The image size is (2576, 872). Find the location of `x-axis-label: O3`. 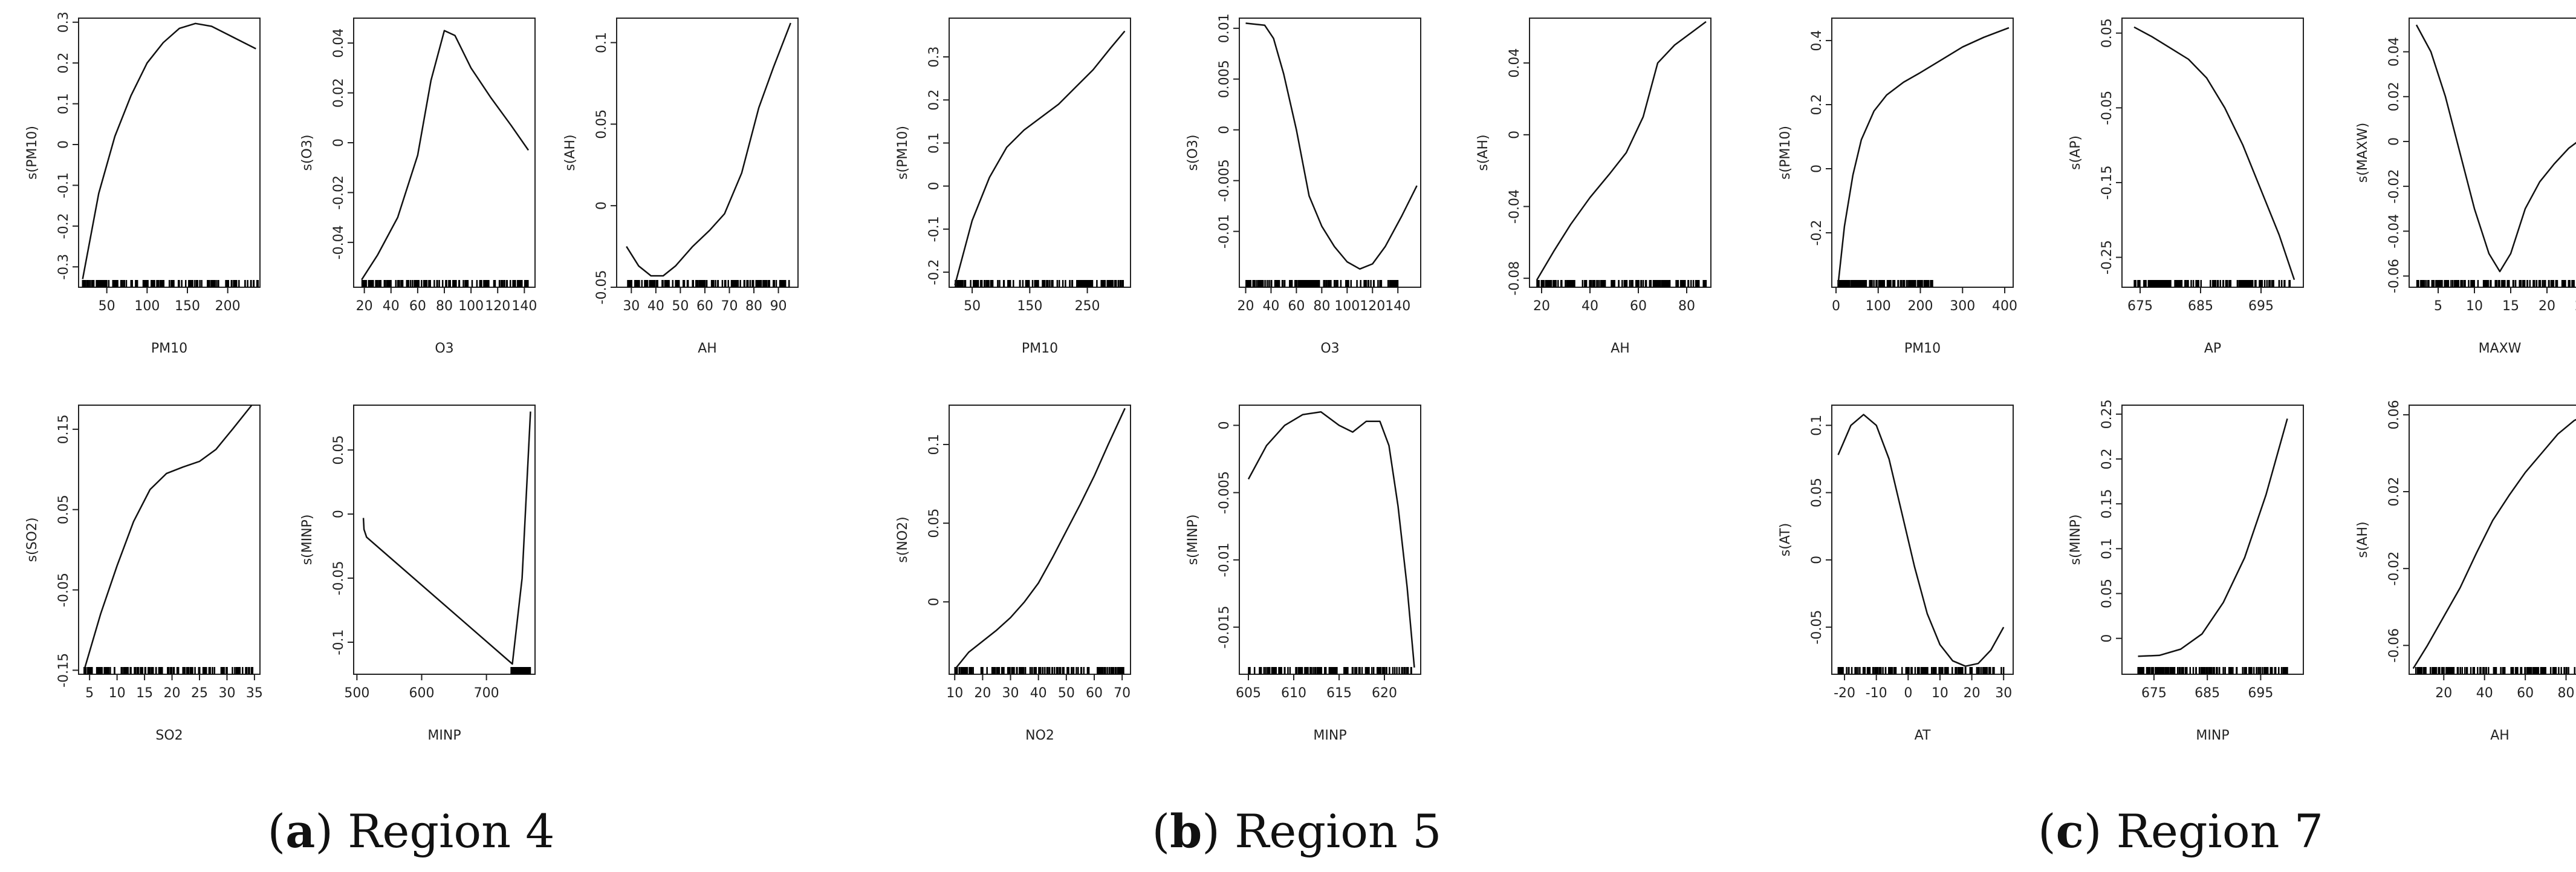

x-axis-label: O3 is located at coordinates (444, 348).